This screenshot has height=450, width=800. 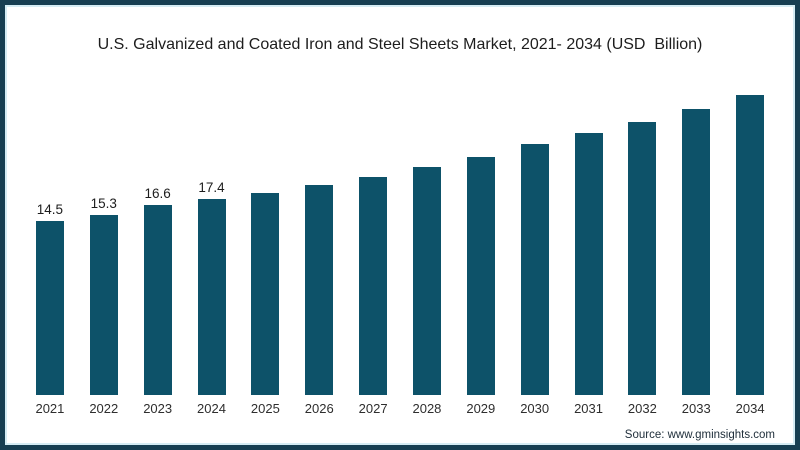 I want to click on bar-value-label: 14.5, so click(x=50, y=209).